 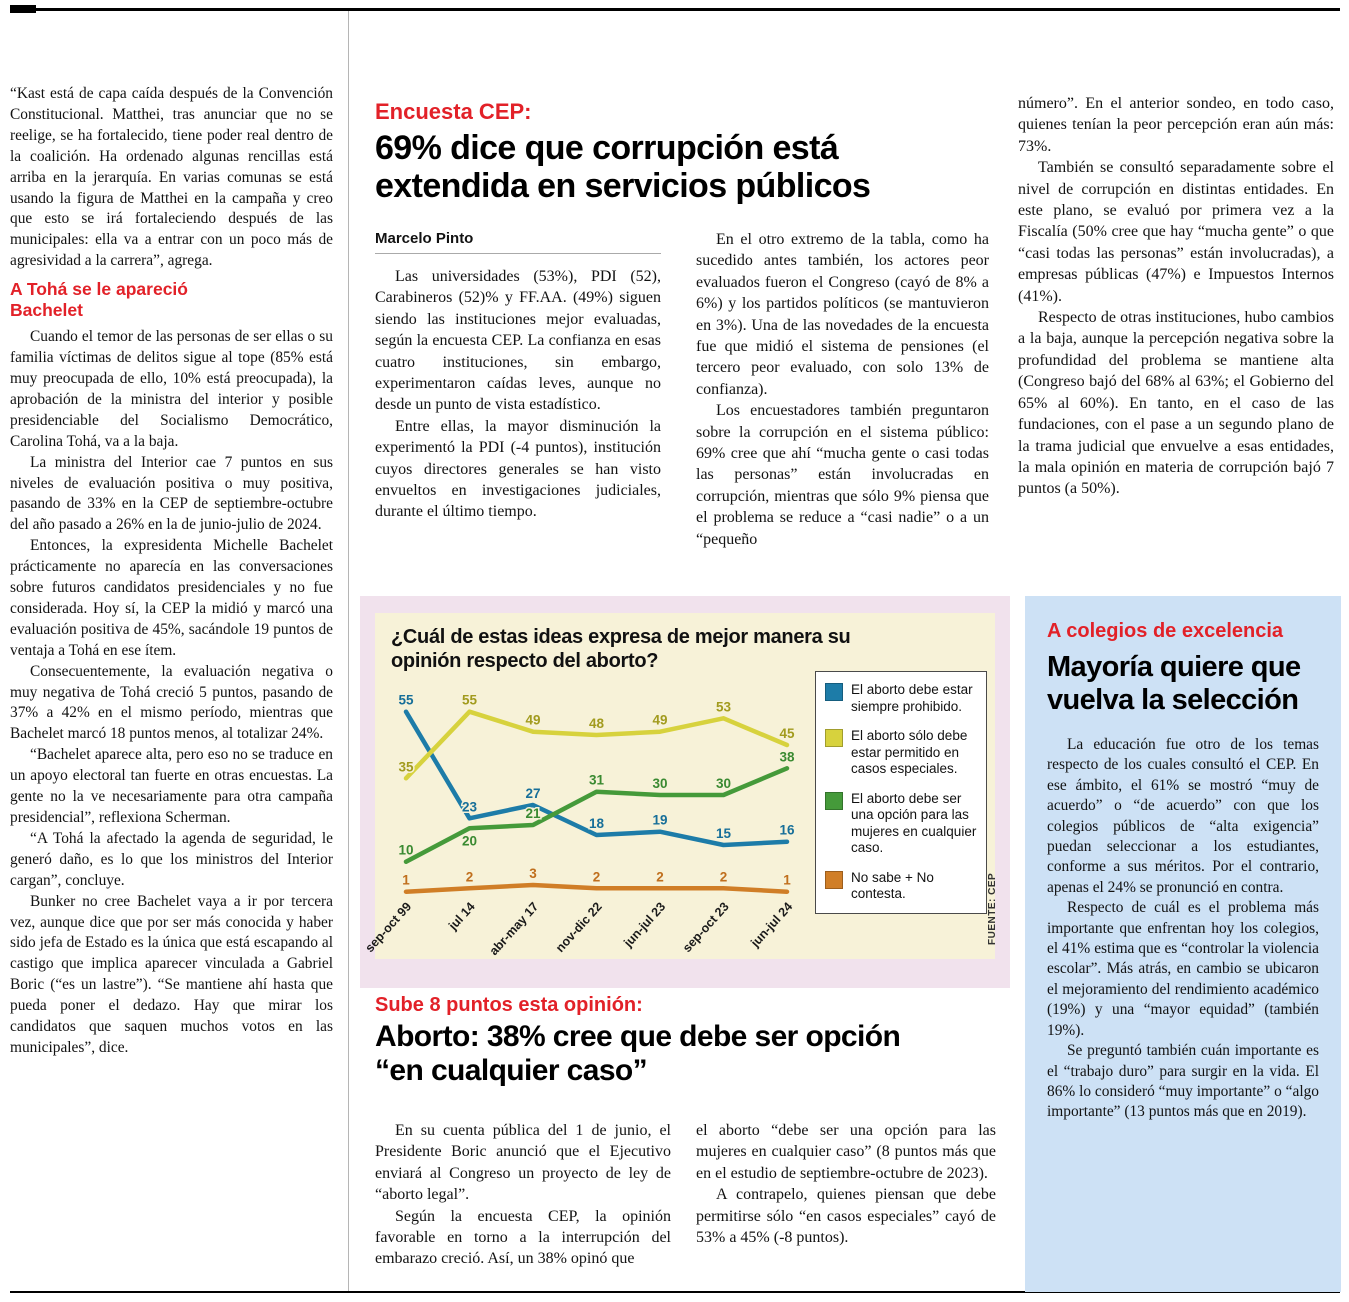 I want to click on data-label: 23, so click(x=470, y=806).